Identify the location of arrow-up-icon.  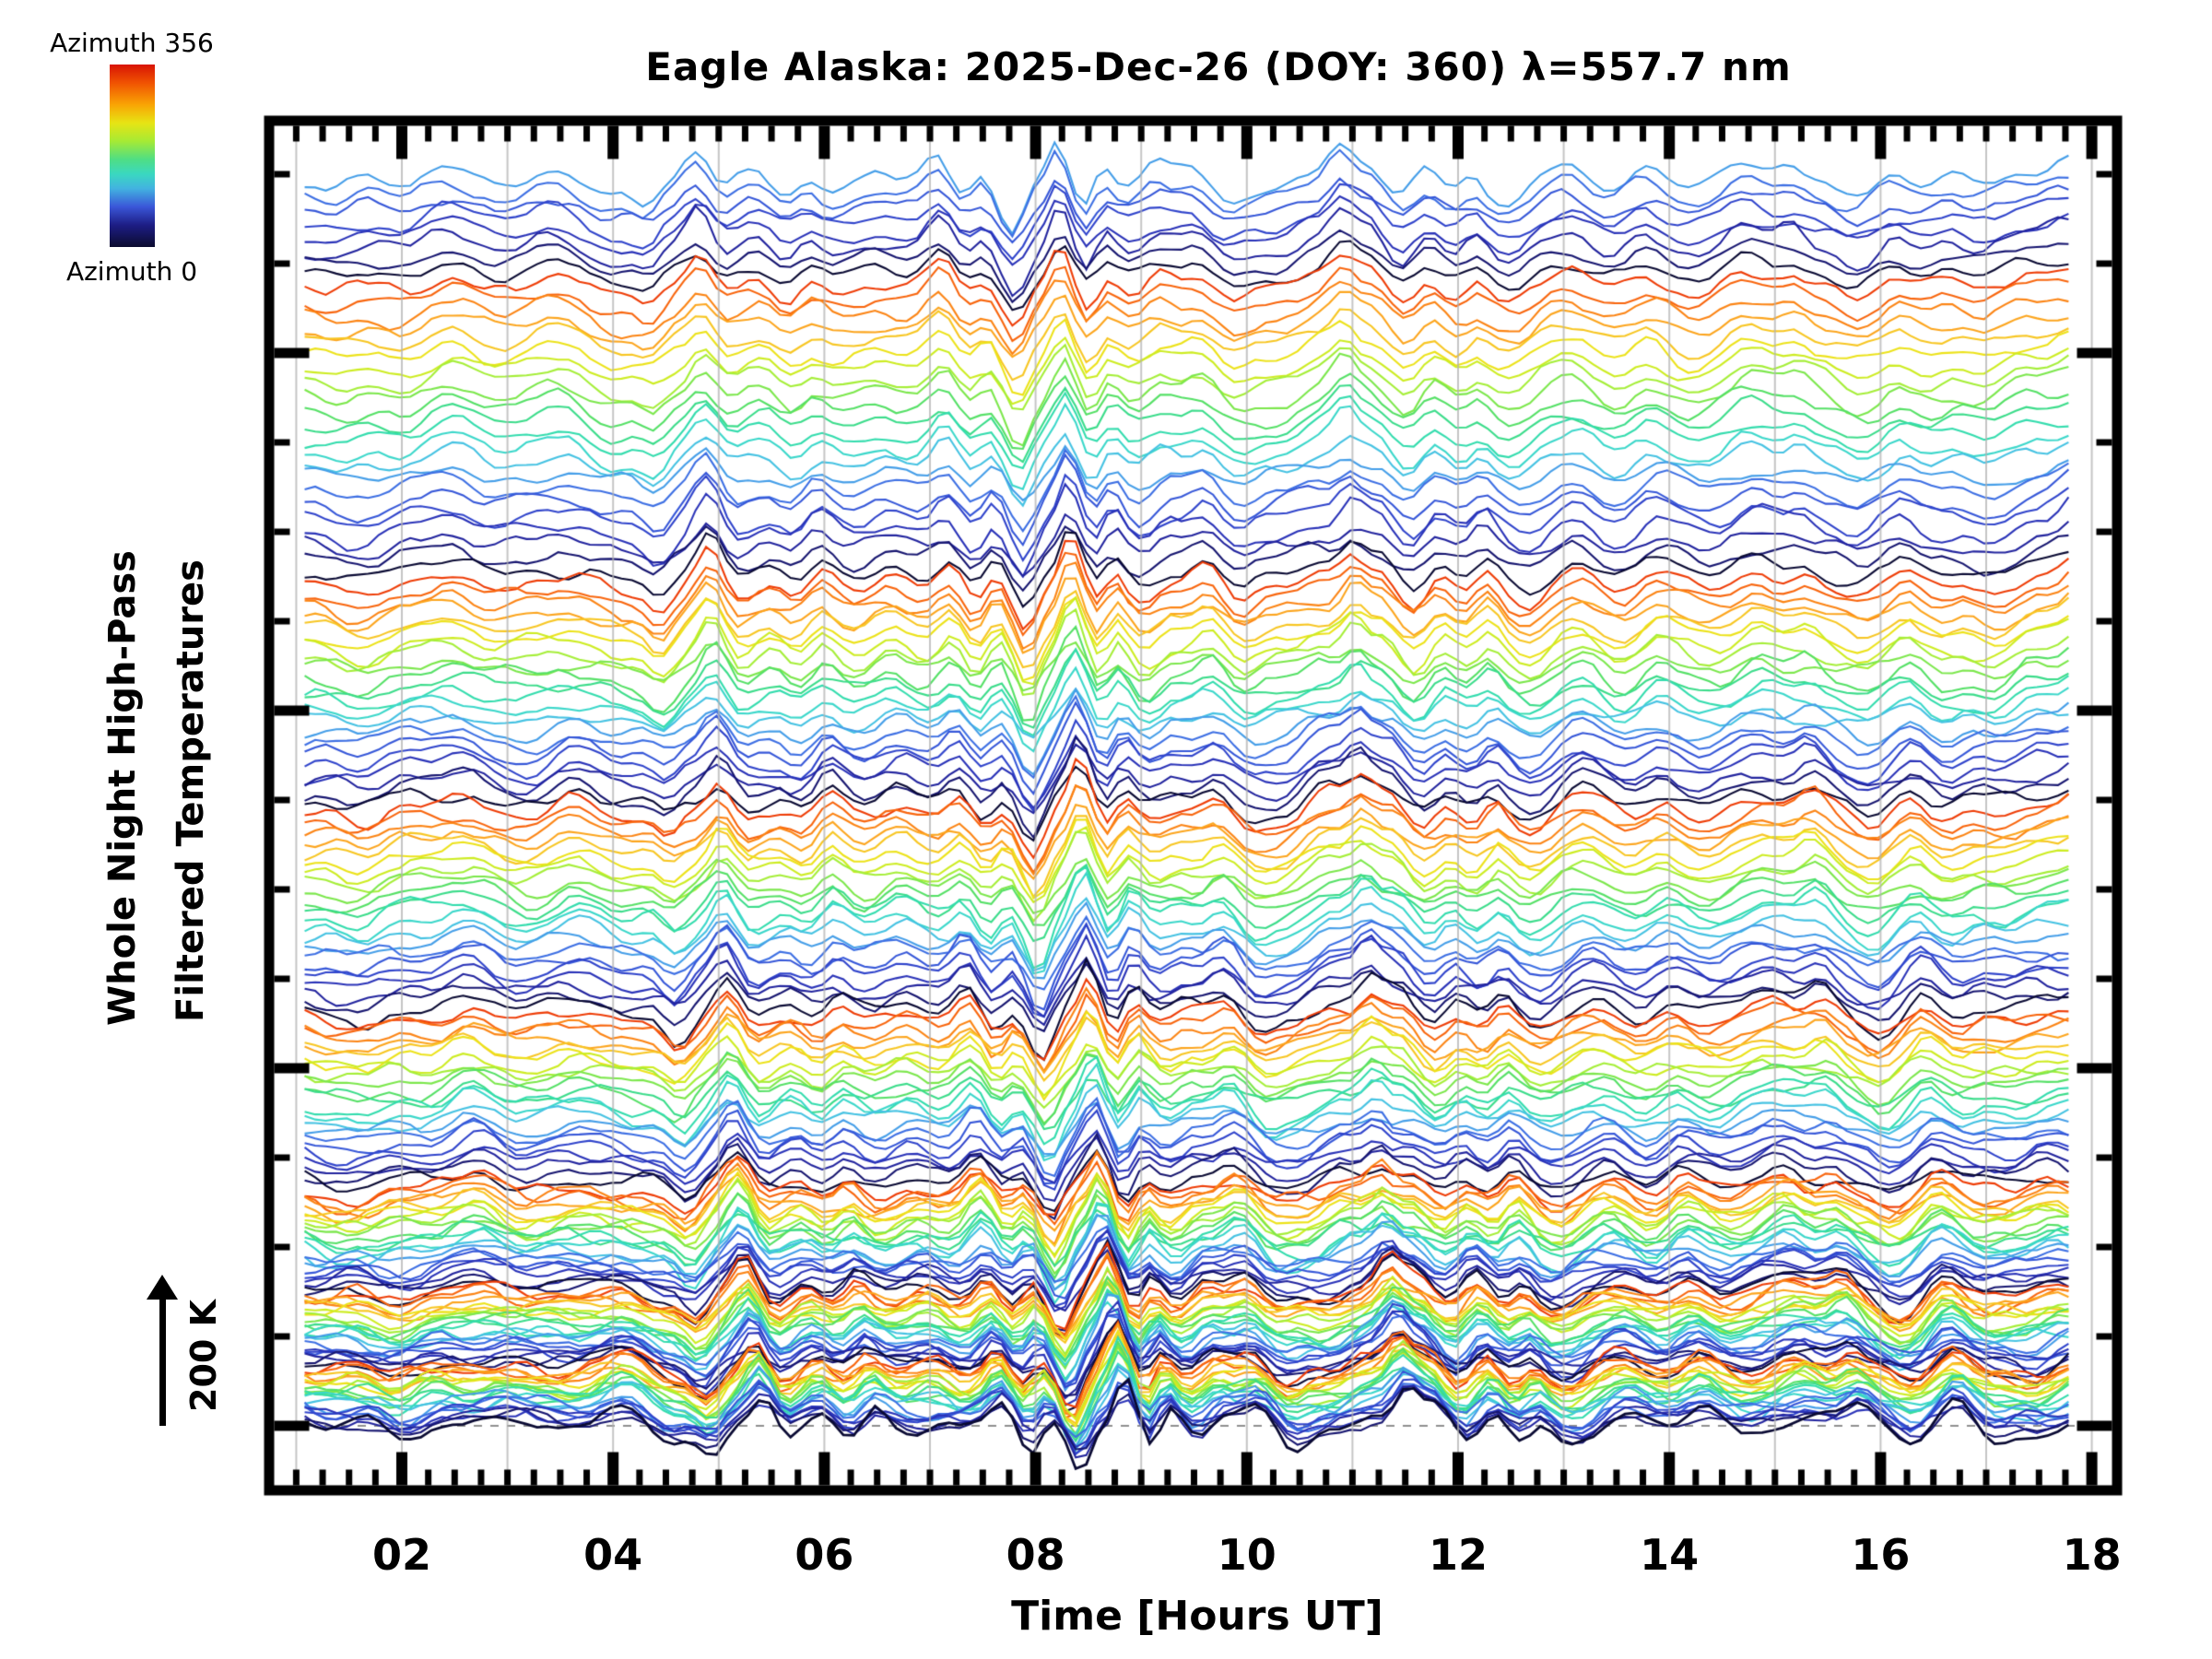
(162, 1287).